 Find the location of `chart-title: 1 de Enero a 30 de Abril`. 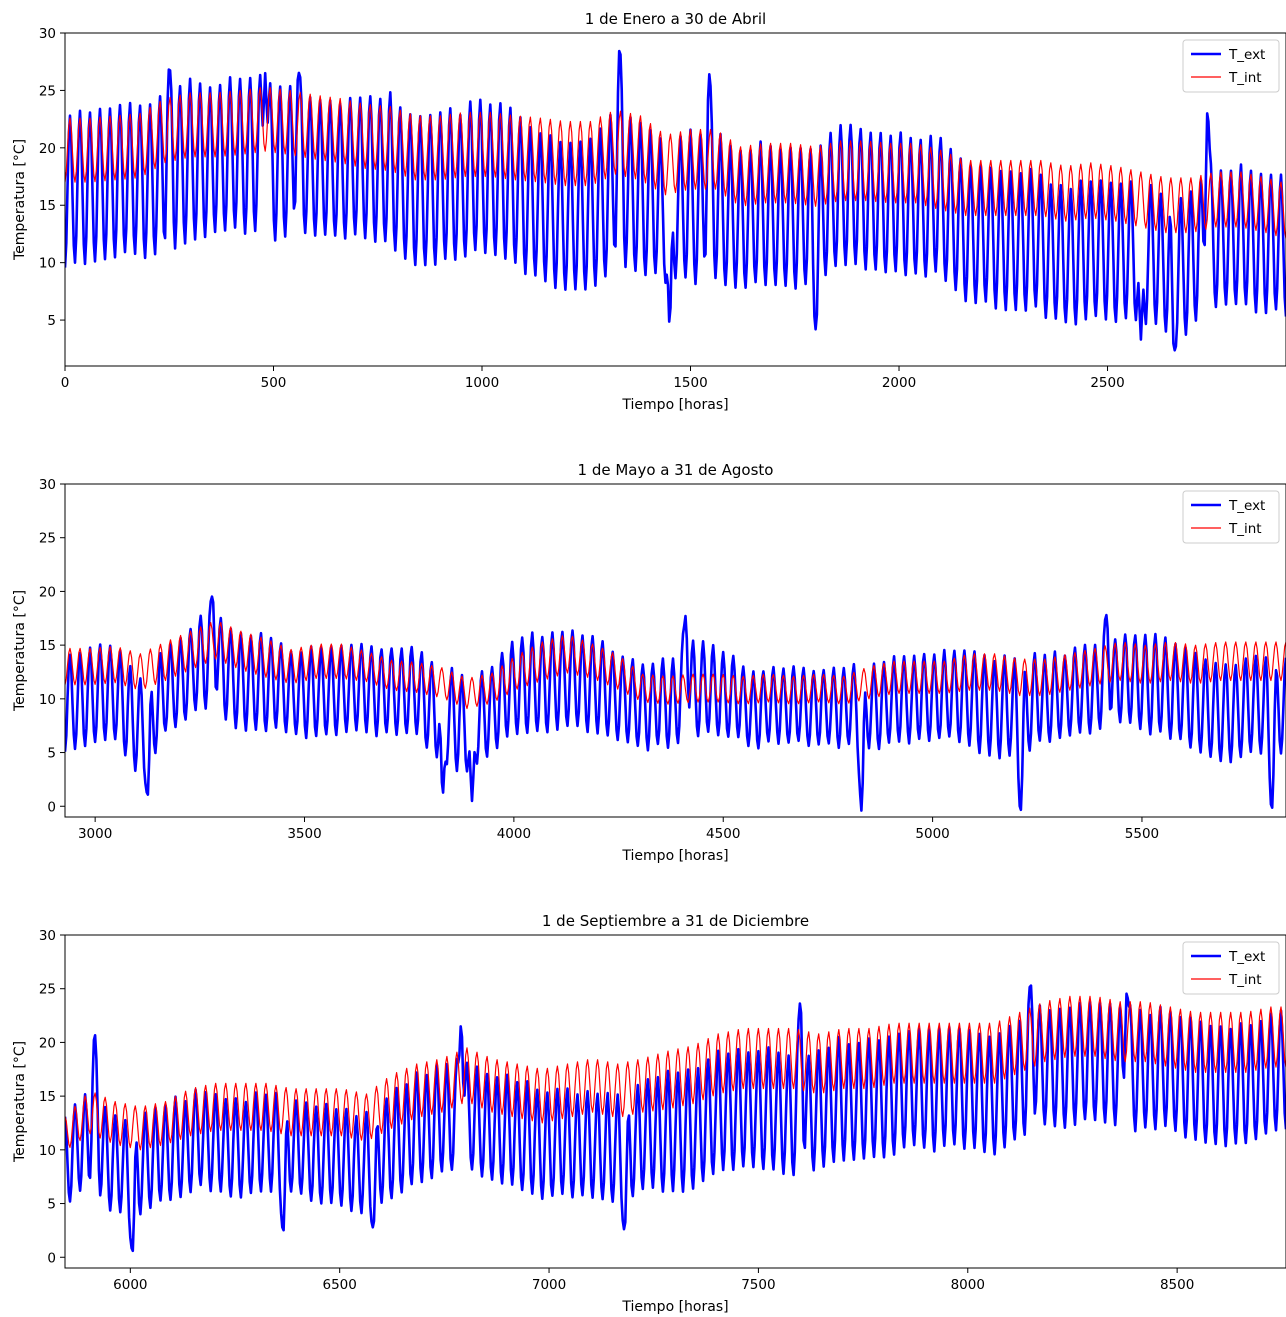

chart-title: 1 de Enero a 30 de Abril is located at coordinates (675, 19).